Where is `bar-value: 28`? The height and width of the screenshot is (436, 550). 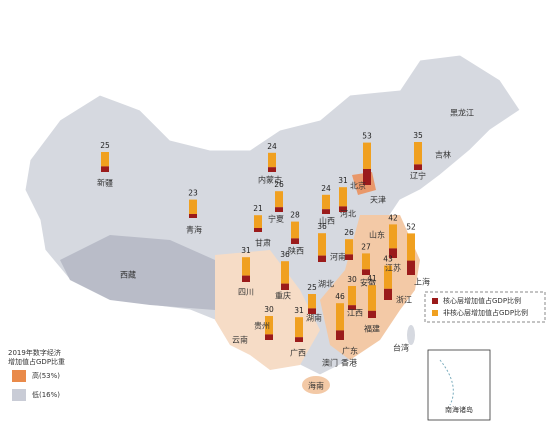
bar-value: 28 is located at coordinates (295, 215).